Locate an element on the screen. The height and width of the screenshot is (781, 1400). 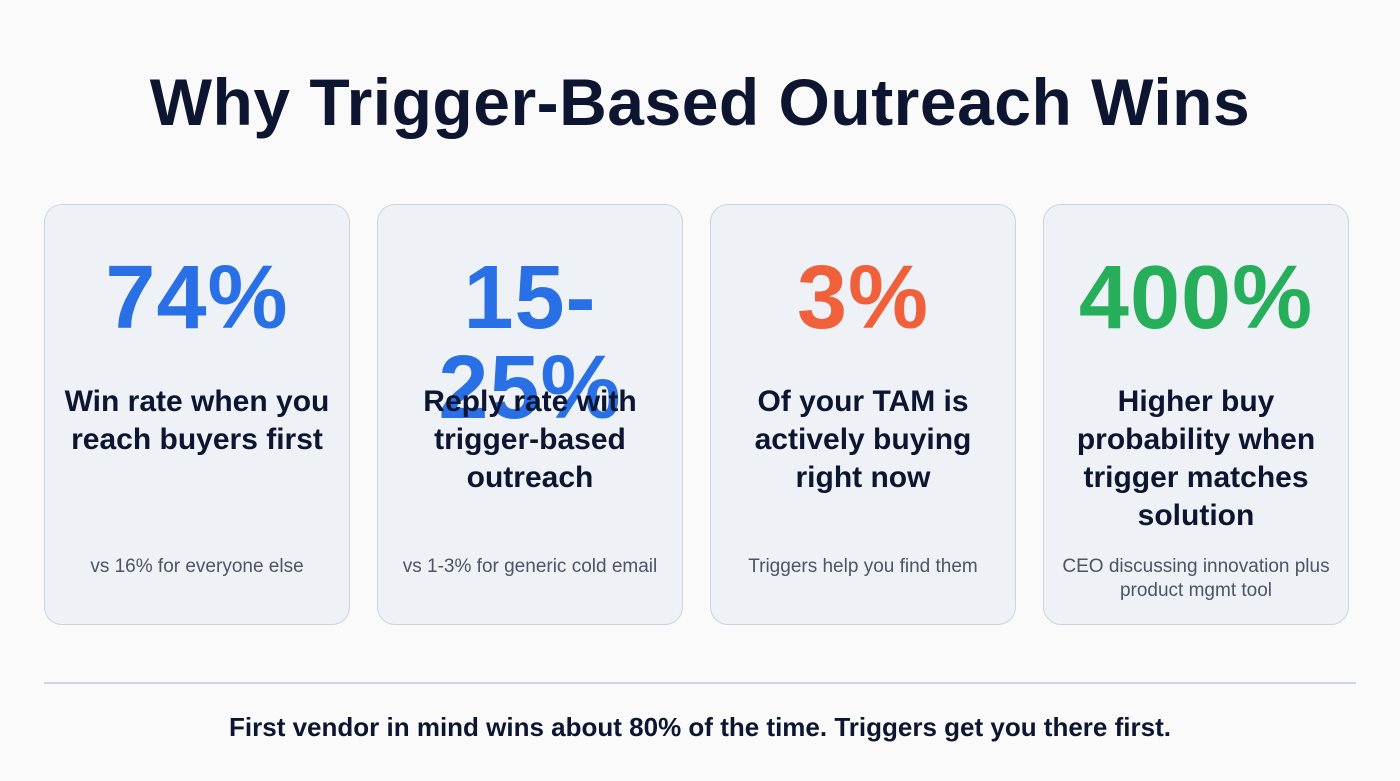
page-title: Why Trigger-Based Outreach Wins is located at coordinates (700, 102).